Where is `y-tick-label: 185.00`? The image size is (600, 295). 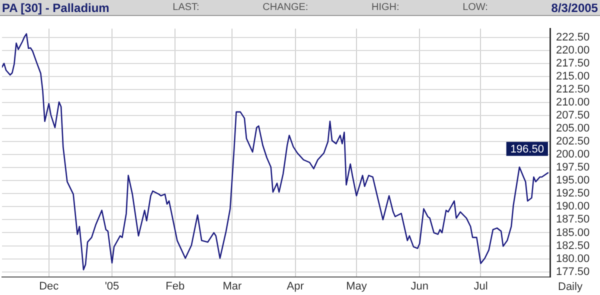 y-tick-label: 185.00 is located at coordinates (573, 232).